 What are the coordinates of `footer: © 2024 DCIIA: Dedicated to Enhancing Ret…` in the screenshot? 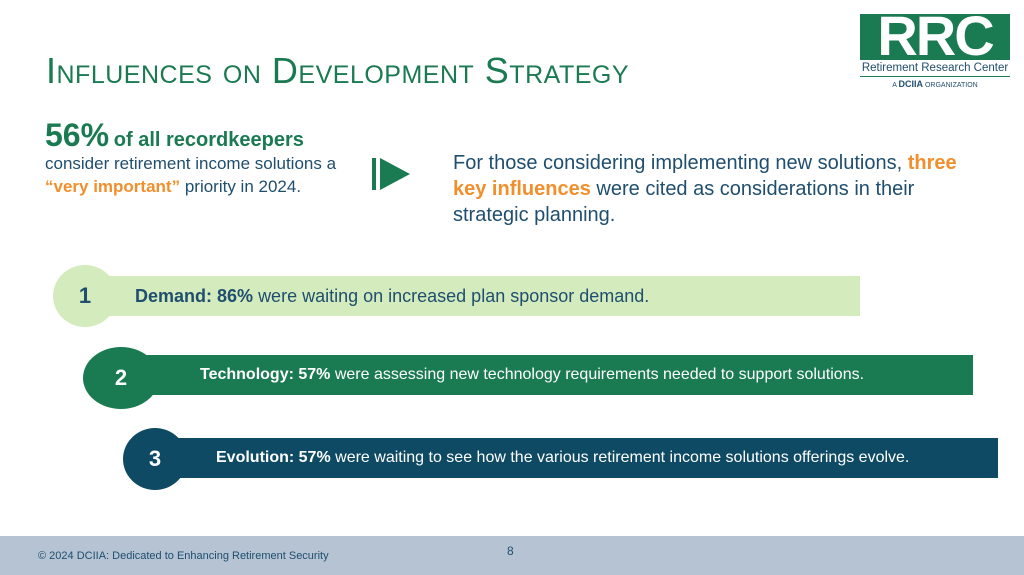 It's located at (512, 555).